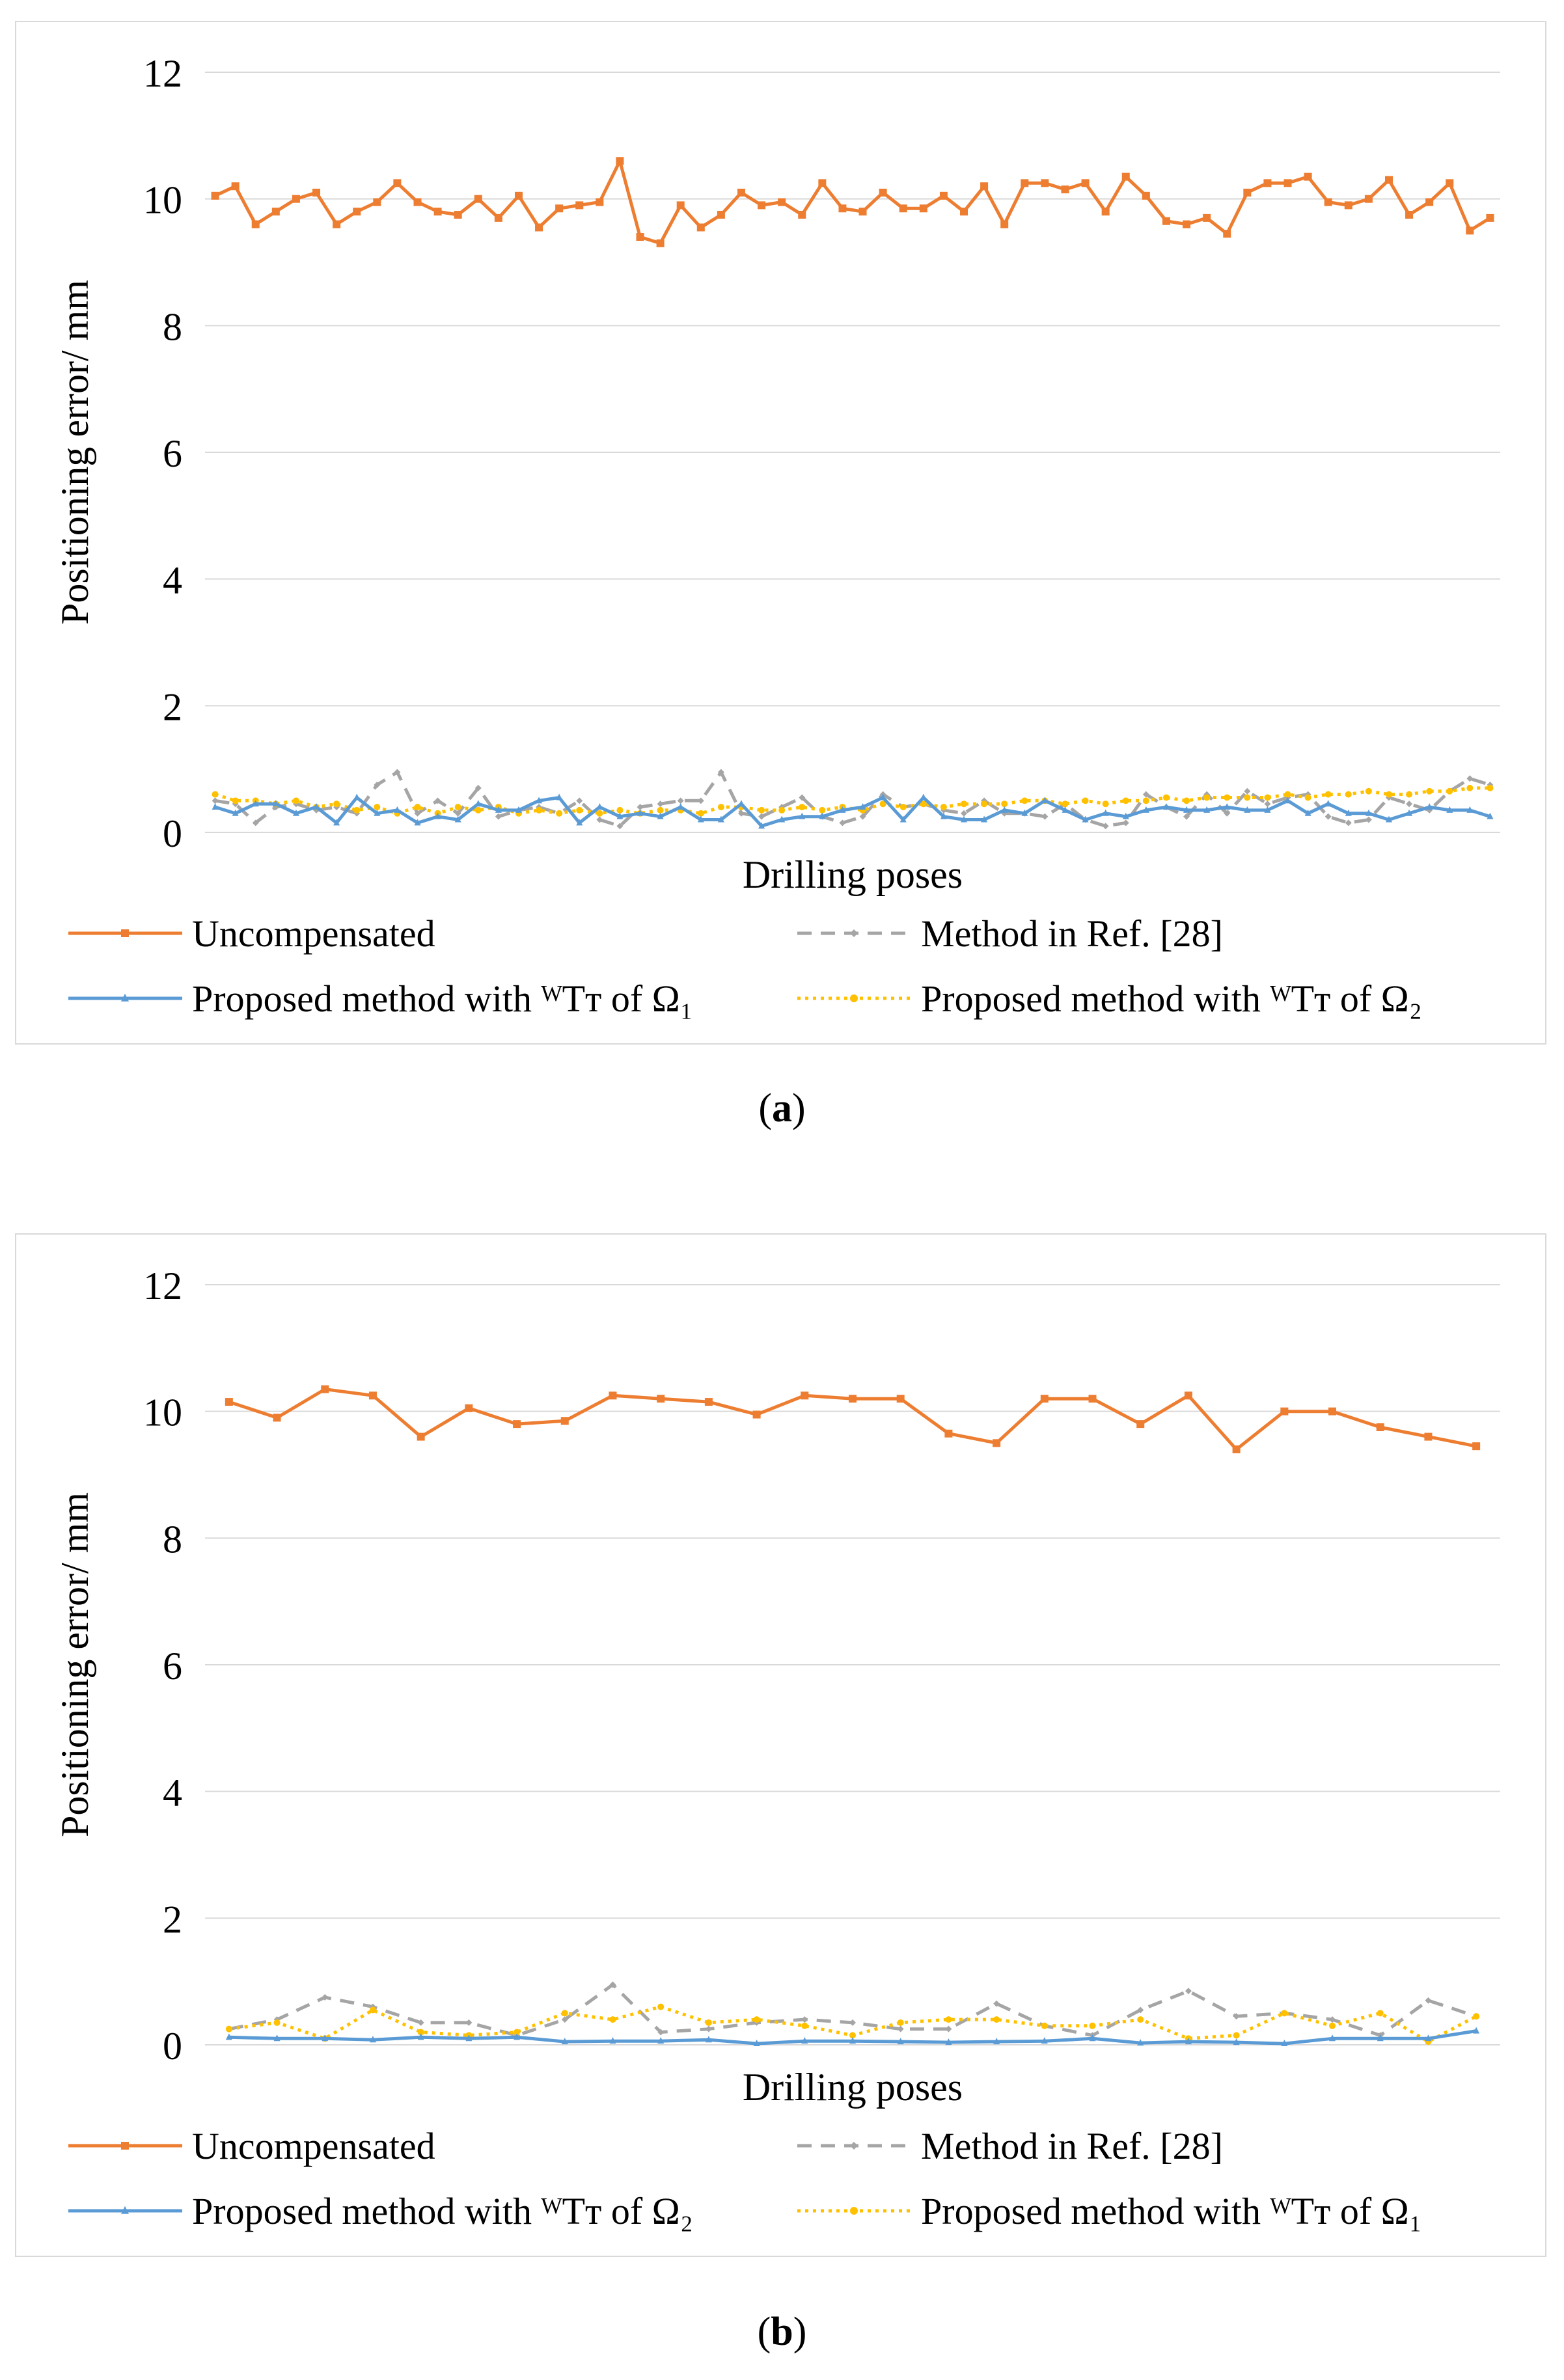 This screenshot has height=2380, width=1564. I want to click on a-legend-item-1: Method in Ref. [28], so click(1010, 933).